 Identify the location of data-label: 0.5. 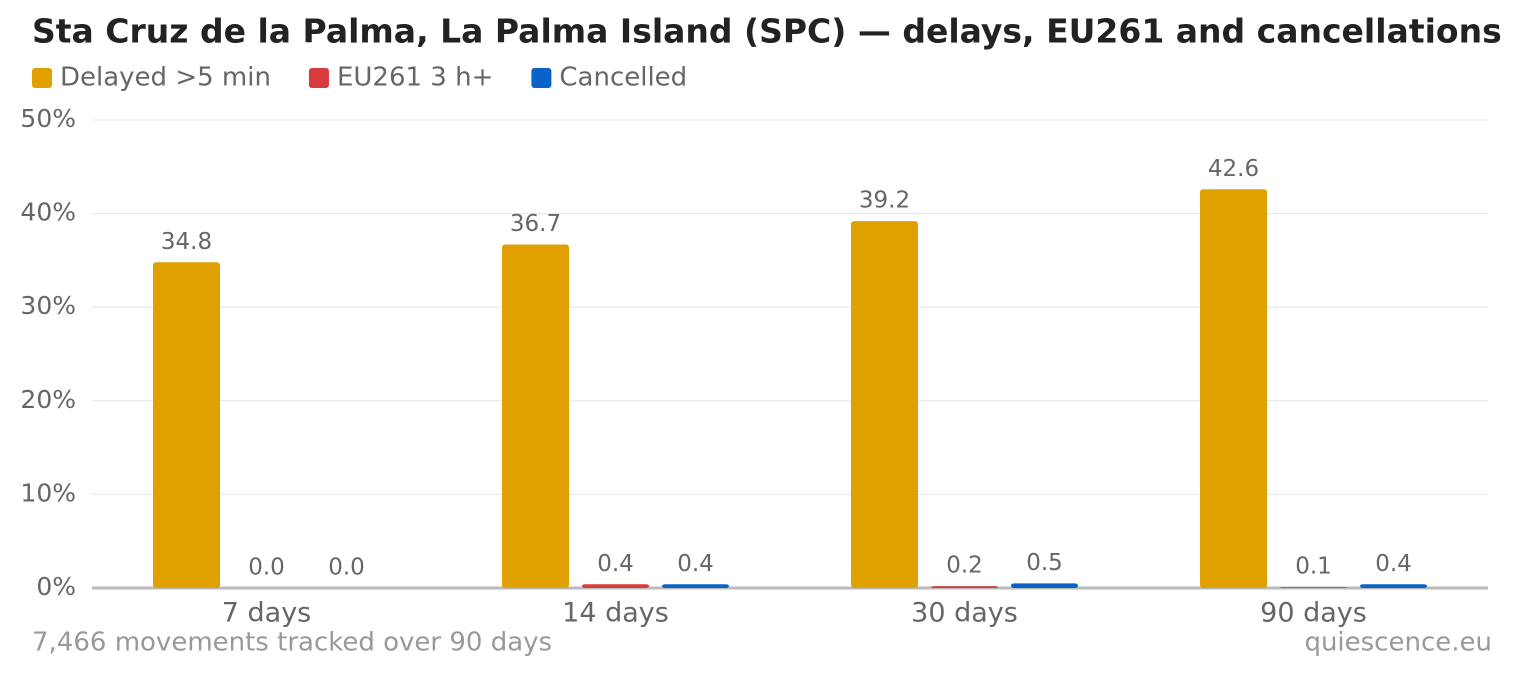
(1044, 563).